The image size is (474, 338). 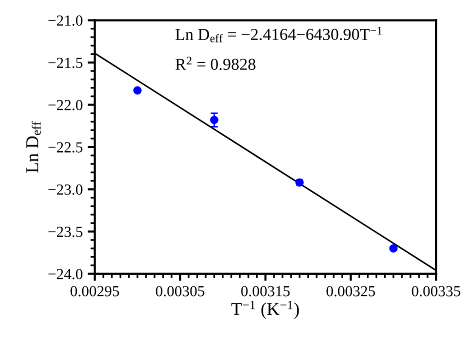 I want to click on y-tick-label: −21.5, so click(x=65, y=63).